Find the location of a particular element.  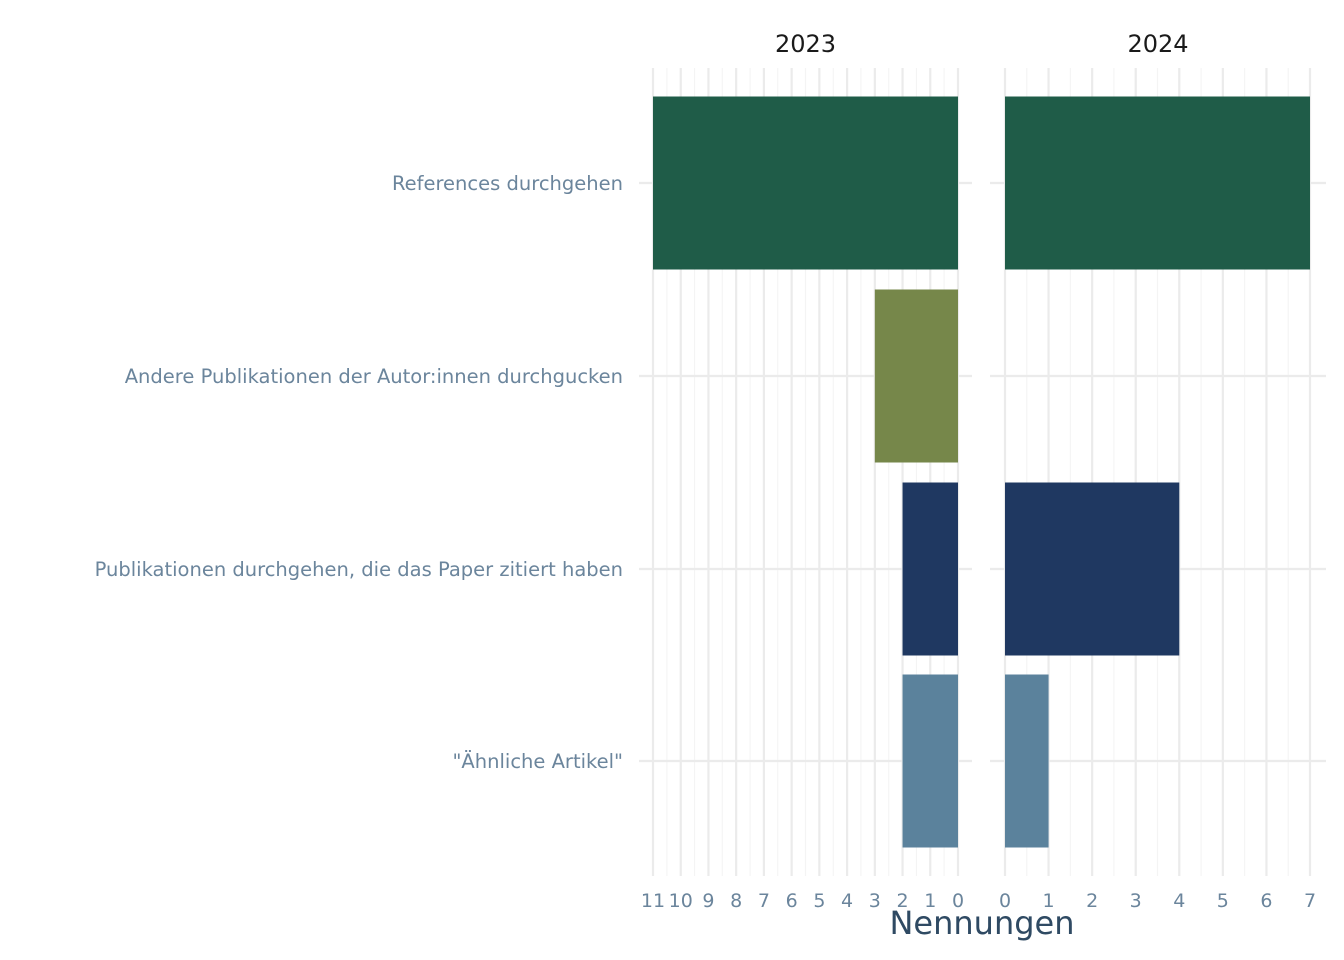

x-tick-label: 10 is located at coordinates (681, 901).